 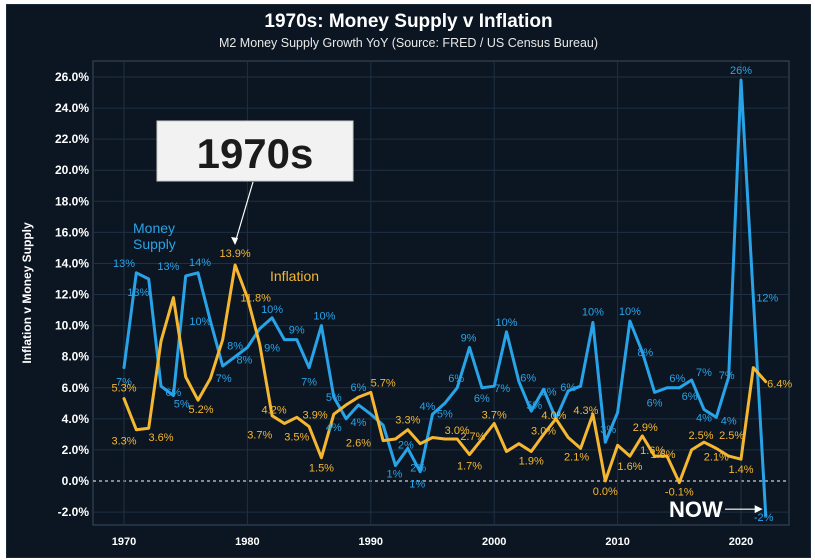 What do you see at coordinates (758, 509) in the screenshot?
I see `now-arrow-head` at bounding box center [758, 509].